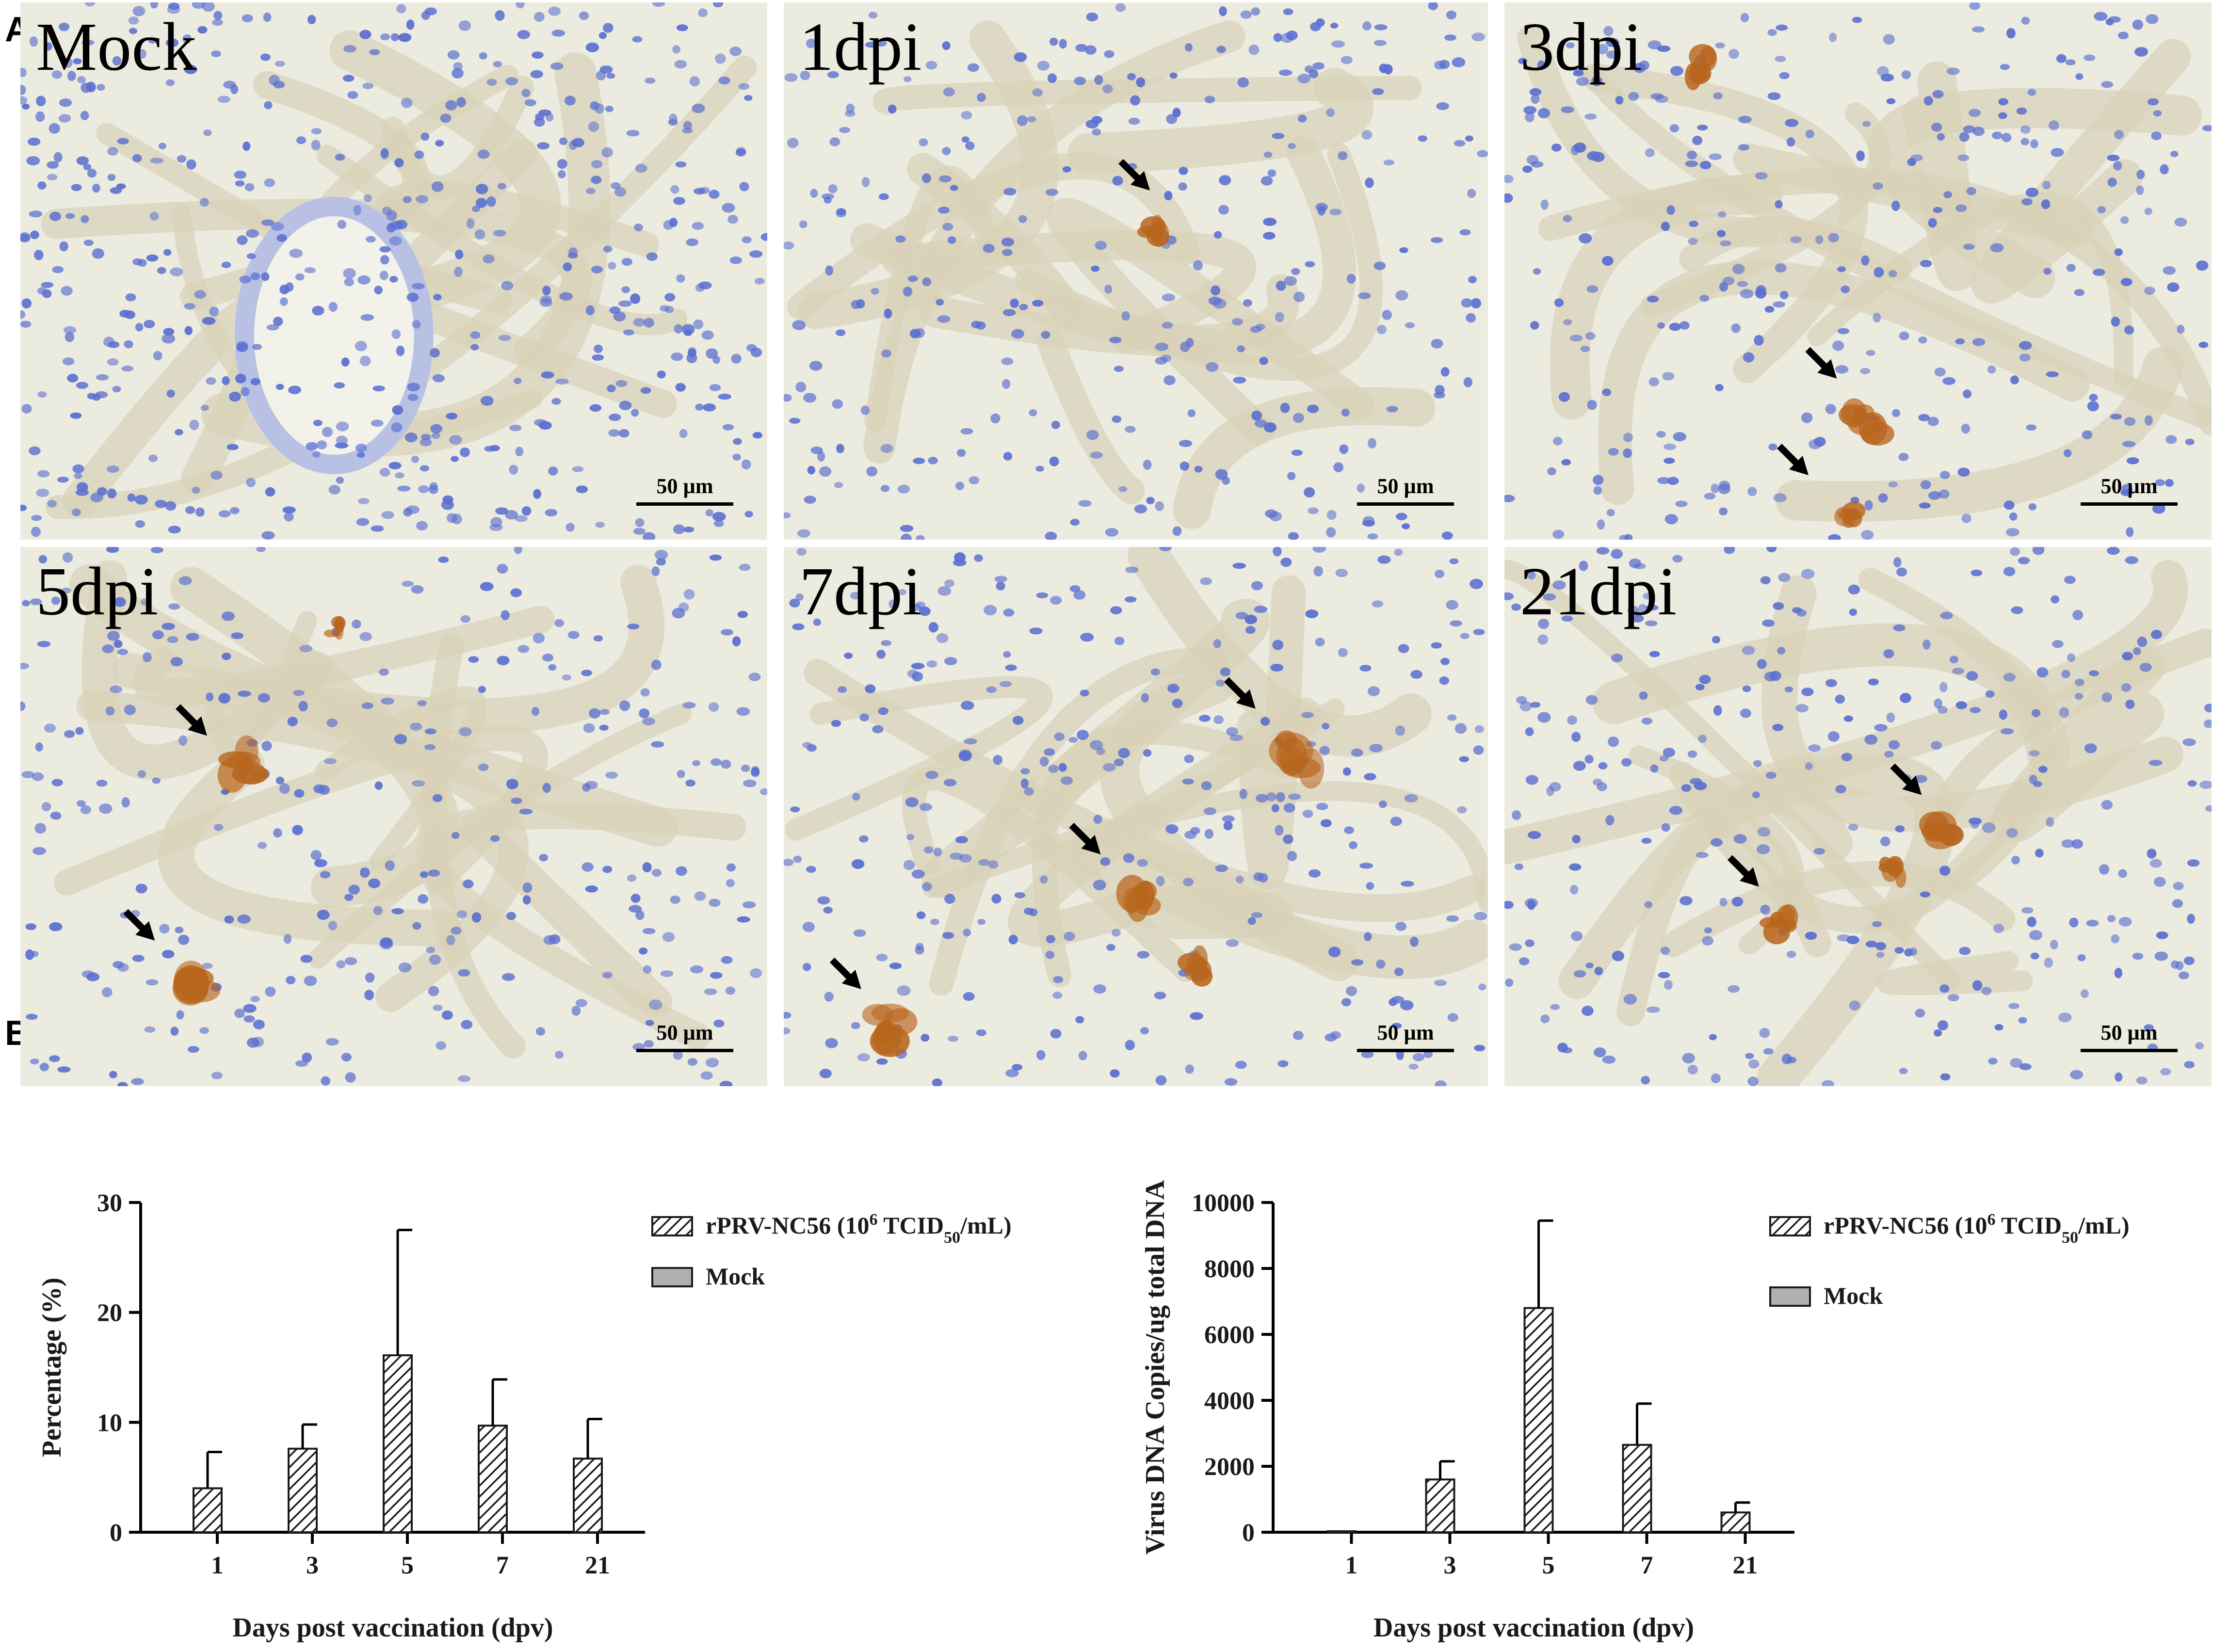 The image size is (2213, 1652). I want to click on scale-bar: 50 µm, so click(684, 490).